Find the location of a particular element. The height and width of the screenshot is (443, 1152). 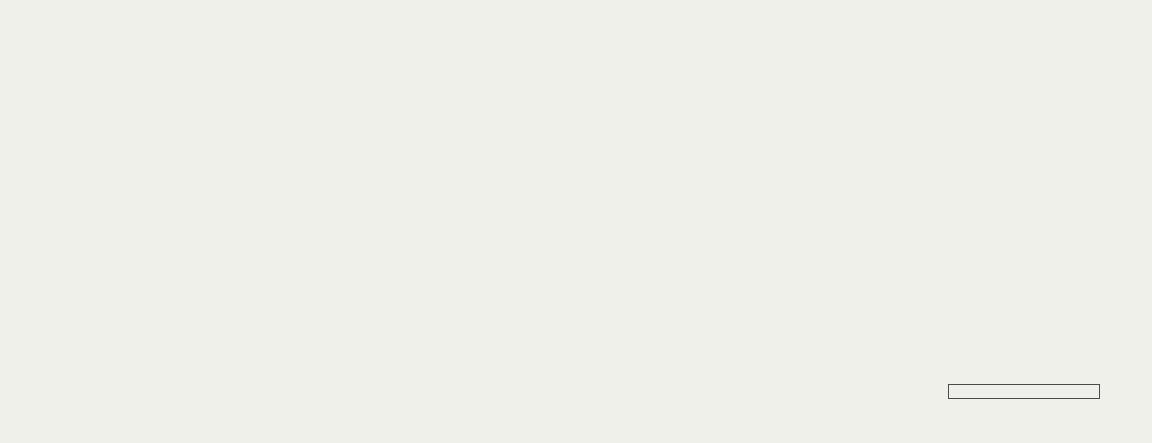

precipitation-swatch is located at coordinates (141, 396).